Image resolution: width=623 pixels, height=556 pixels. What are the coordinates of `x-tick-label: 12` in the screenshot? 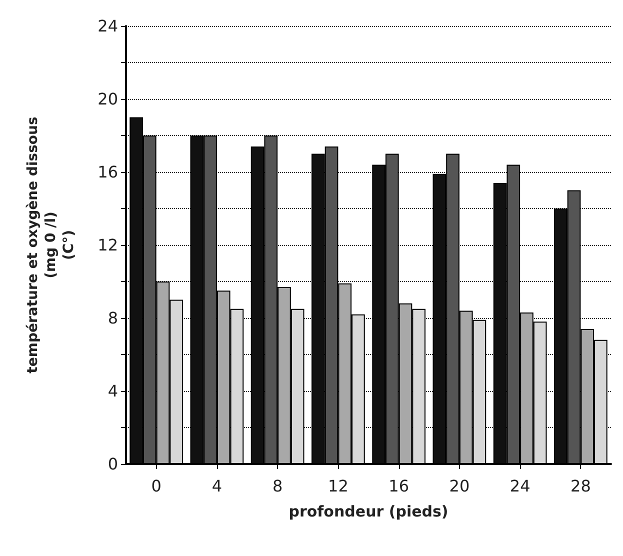 It's located at (338, 486).